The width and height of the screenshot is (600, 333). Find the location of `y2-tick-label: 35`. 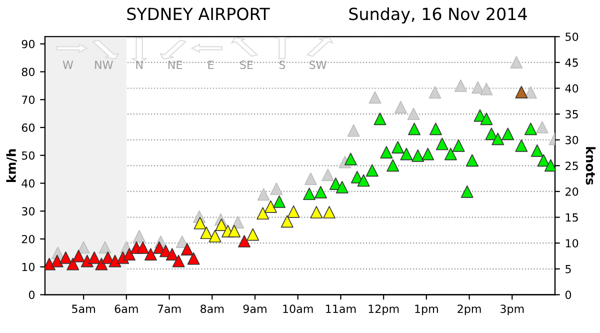

y2-tick-label: 35 is located at coordinates (572, 114).